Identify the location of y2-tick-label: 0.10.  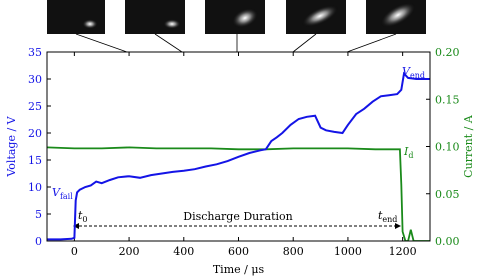
(447, 147).